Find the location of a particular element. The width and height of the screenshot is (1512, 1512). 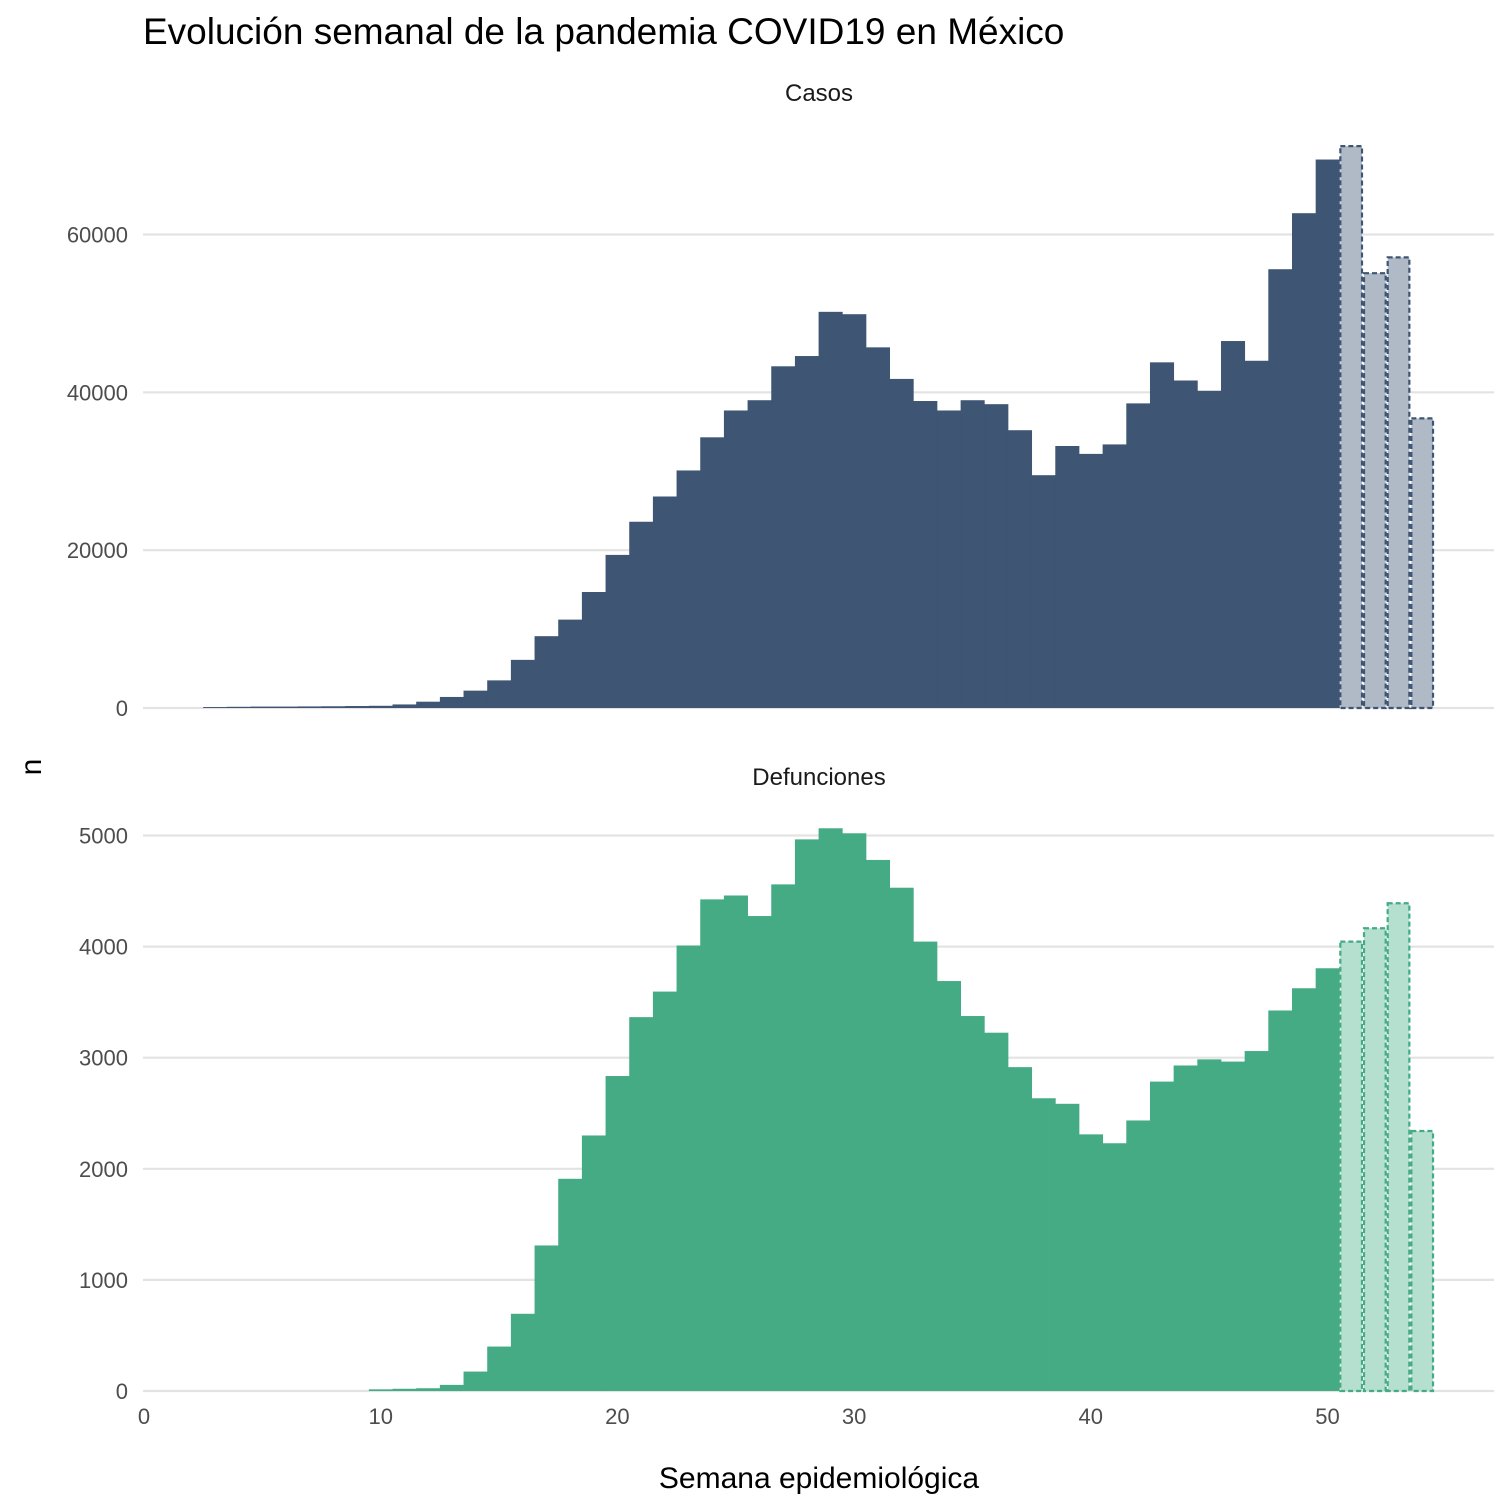

y-tick-label: 3000 is located at coordinates (103, 1058).